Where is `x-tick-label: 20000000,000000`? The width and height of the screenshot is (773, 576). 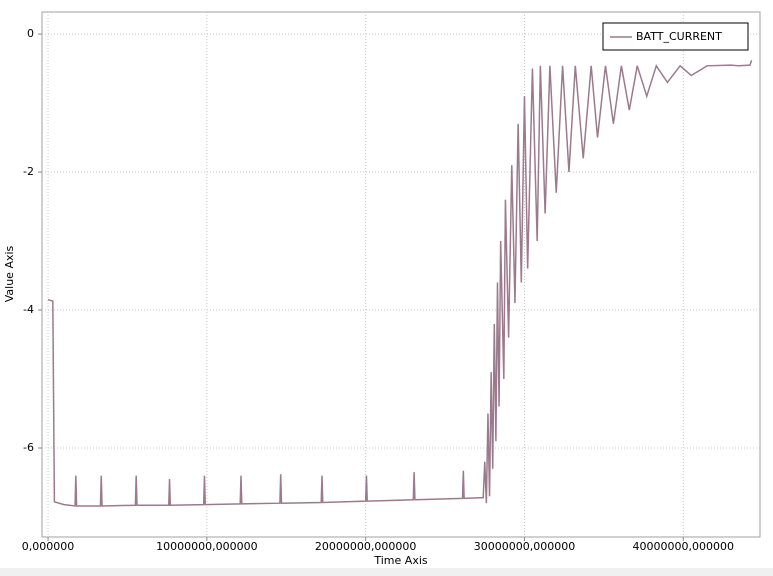
x-tick-label: 20000000,000000 is located at coordinates (365, 546).